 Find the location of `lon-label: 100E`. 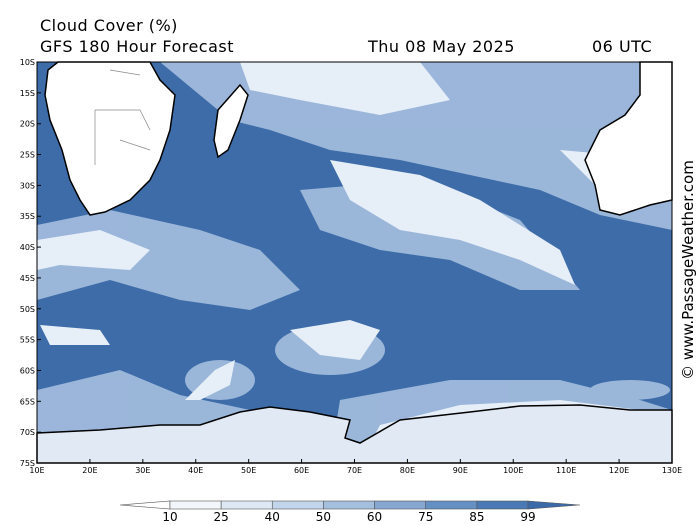

lon-label: 100E is located at coordinates (513, 470).